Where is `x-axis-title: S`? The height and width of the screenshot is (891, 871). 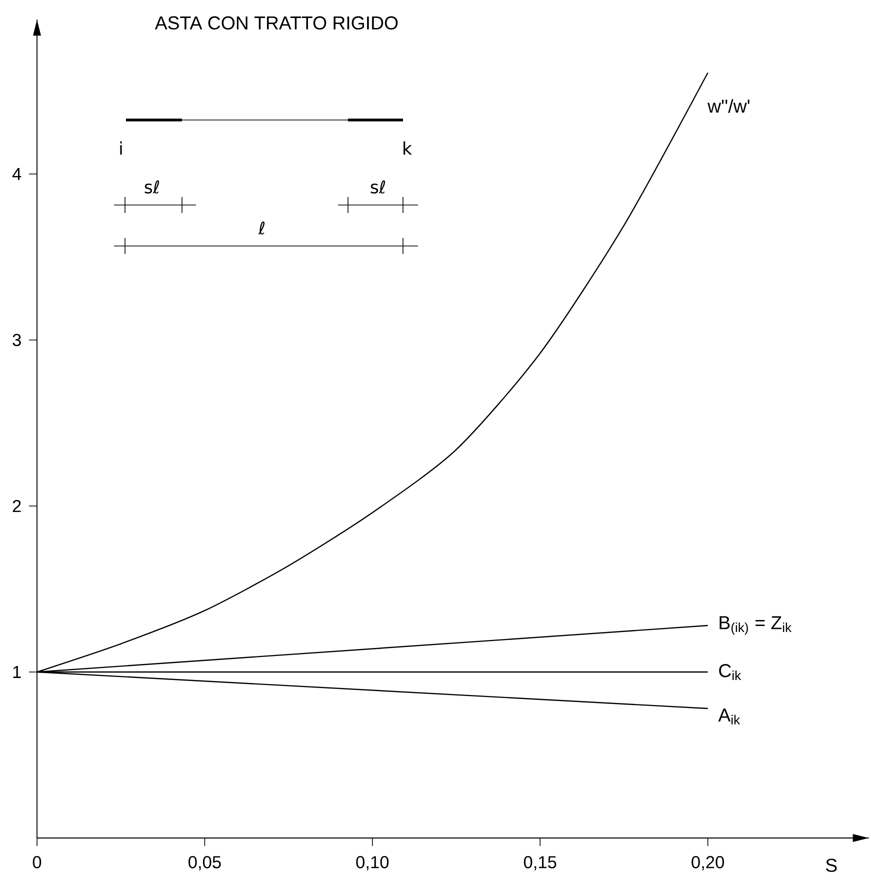
x-axis-title: S is located at coordinates (831, 865).